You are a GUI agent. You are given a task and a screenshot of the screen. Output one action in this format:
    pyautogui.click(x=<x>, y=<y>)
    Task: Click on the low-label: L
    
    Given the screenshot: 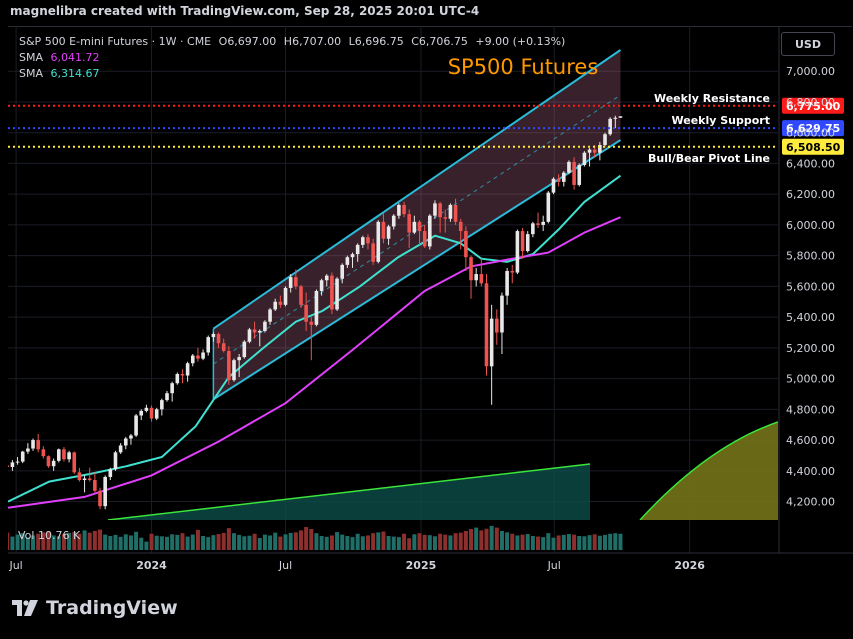 What is the action you would take?
    pyautogui.click(x=351, y=41)
    